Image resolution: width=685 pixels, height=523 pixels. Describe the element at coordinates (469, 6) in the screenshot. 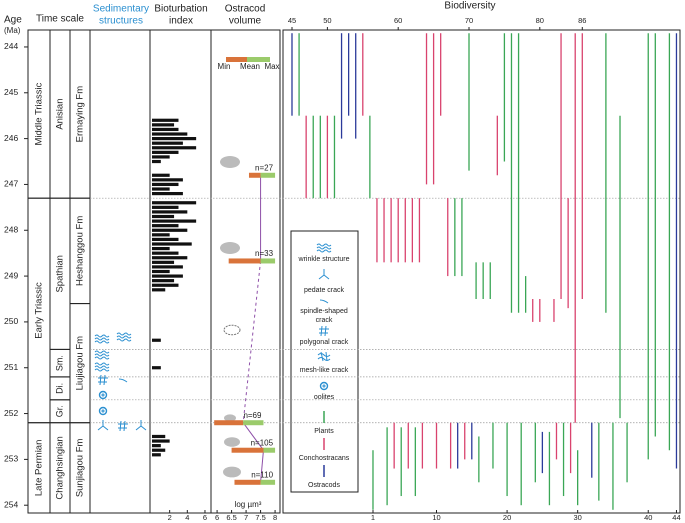

I see `biodiversity-title: Biodiversity` at that location.